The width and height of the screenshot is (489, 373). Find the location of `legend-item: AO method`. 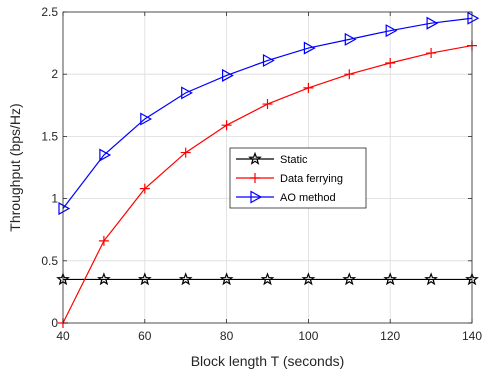

legend-item: AO method is located at coordinates (286, 197).